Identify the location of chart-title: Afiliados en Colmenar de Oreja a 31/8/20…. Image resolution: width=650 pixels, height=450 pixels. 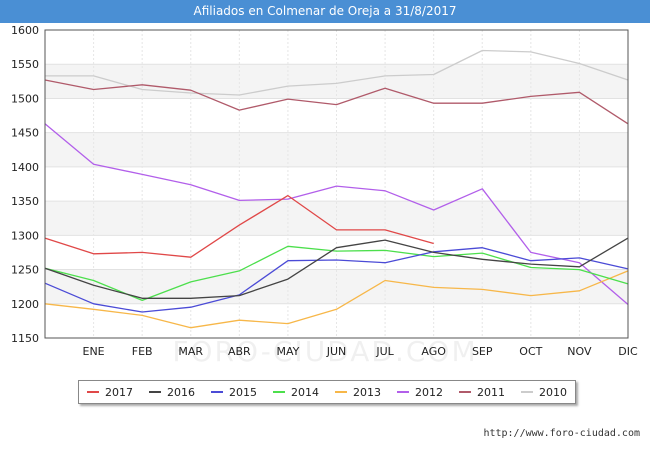
(325, 11).